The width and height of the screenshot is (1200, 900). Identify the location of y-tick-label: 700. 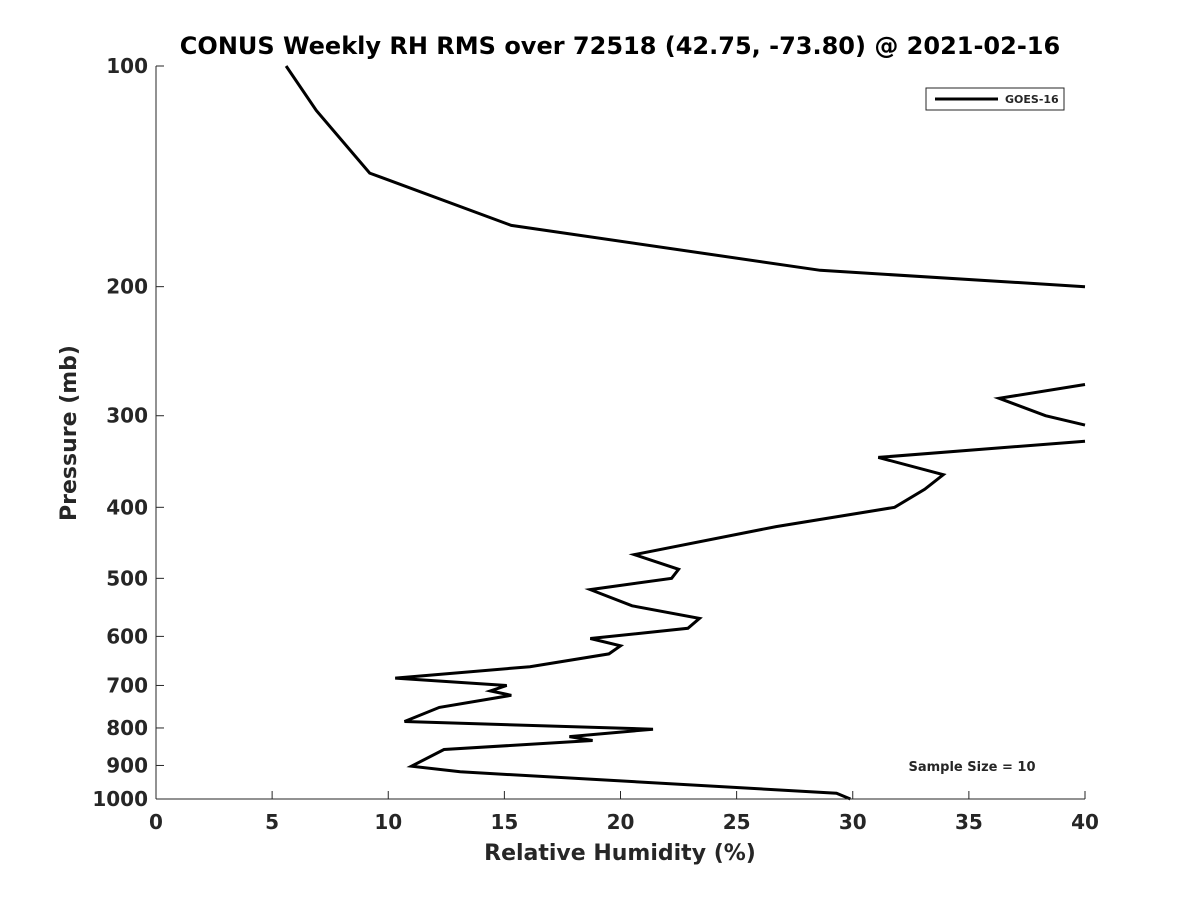
(127, 685).